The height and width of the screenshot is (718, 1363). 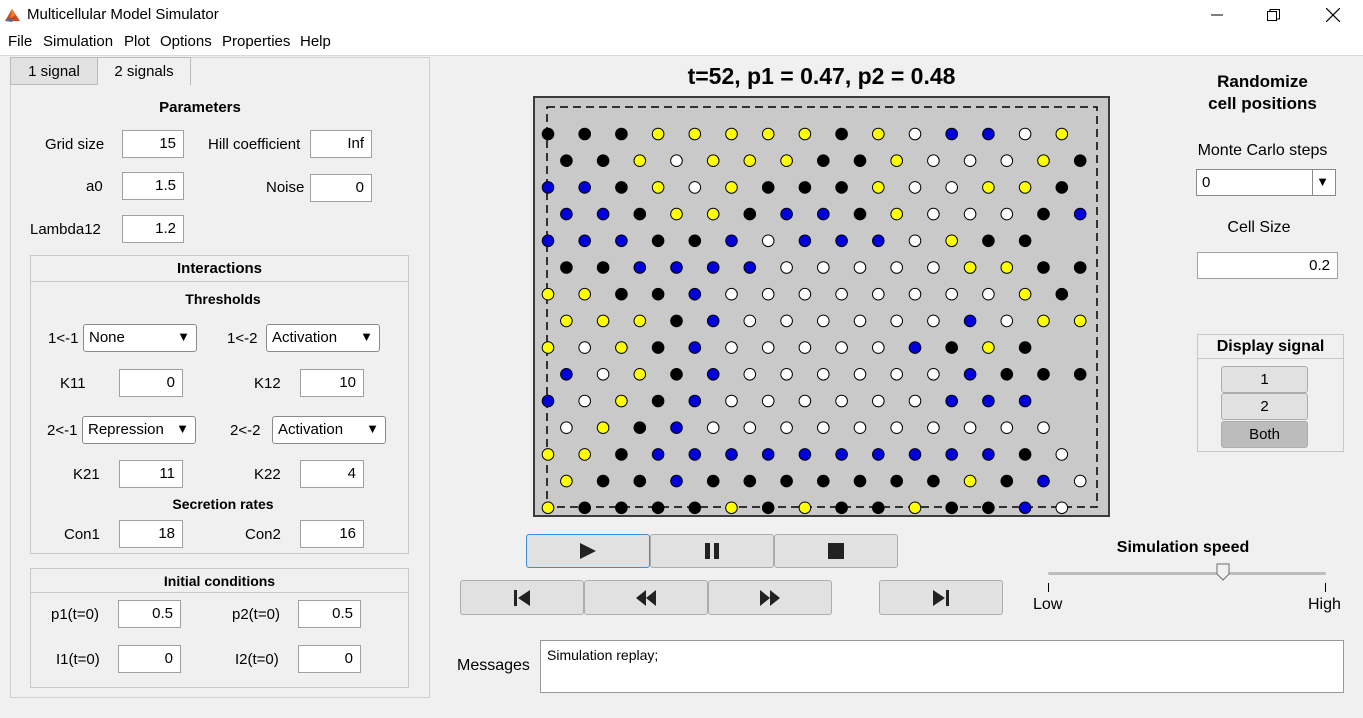 I want to click on k22-field: 4, so click(x=332, y=474).